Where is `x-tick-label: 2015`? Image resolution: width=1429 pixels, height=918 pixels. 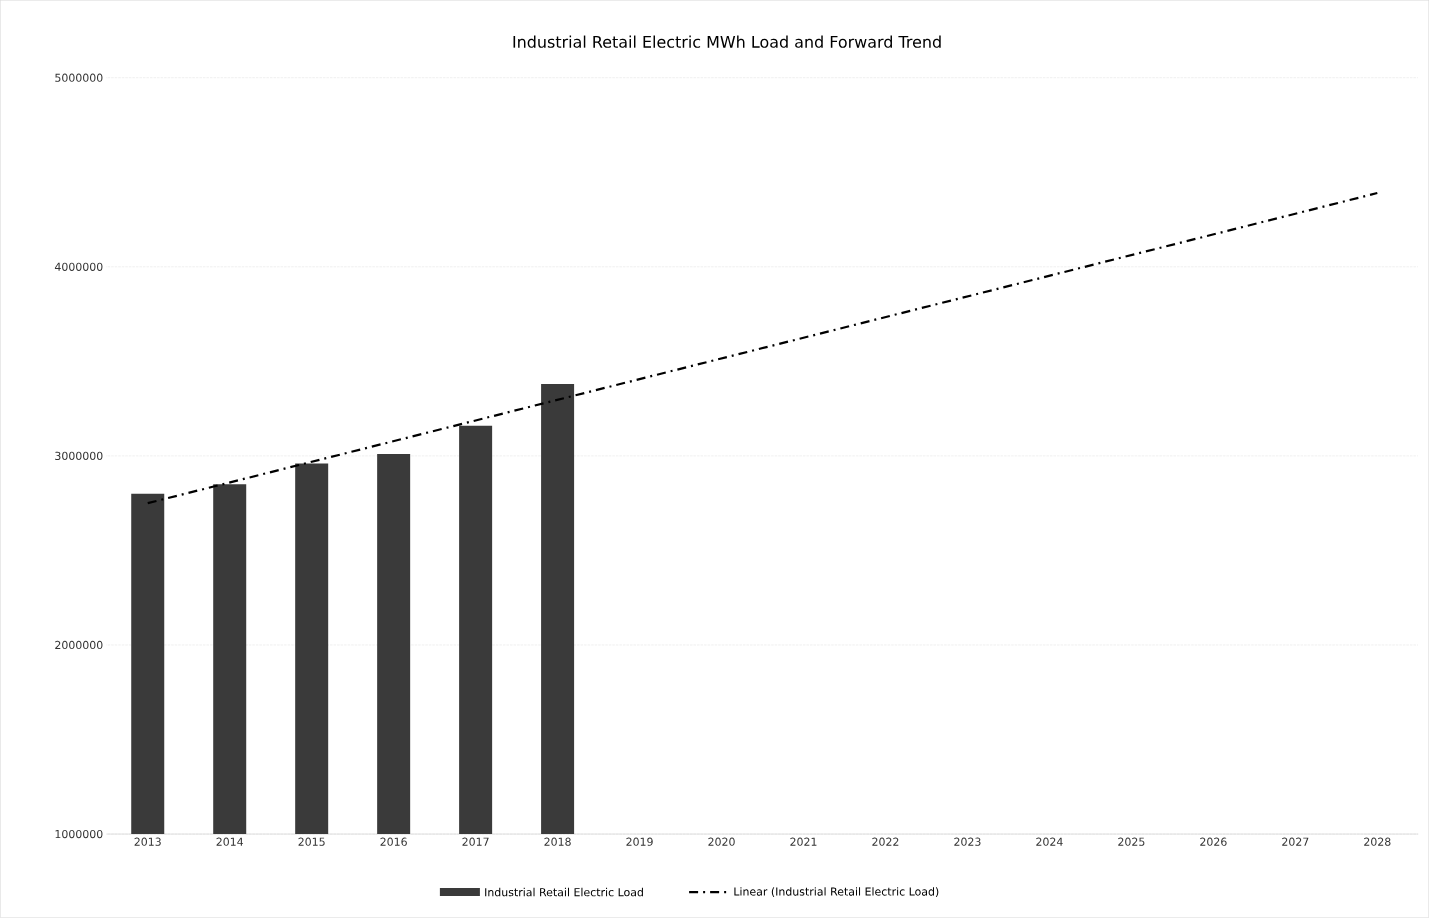 x-tick-label: 2015 is located at coordinates (311, 841).